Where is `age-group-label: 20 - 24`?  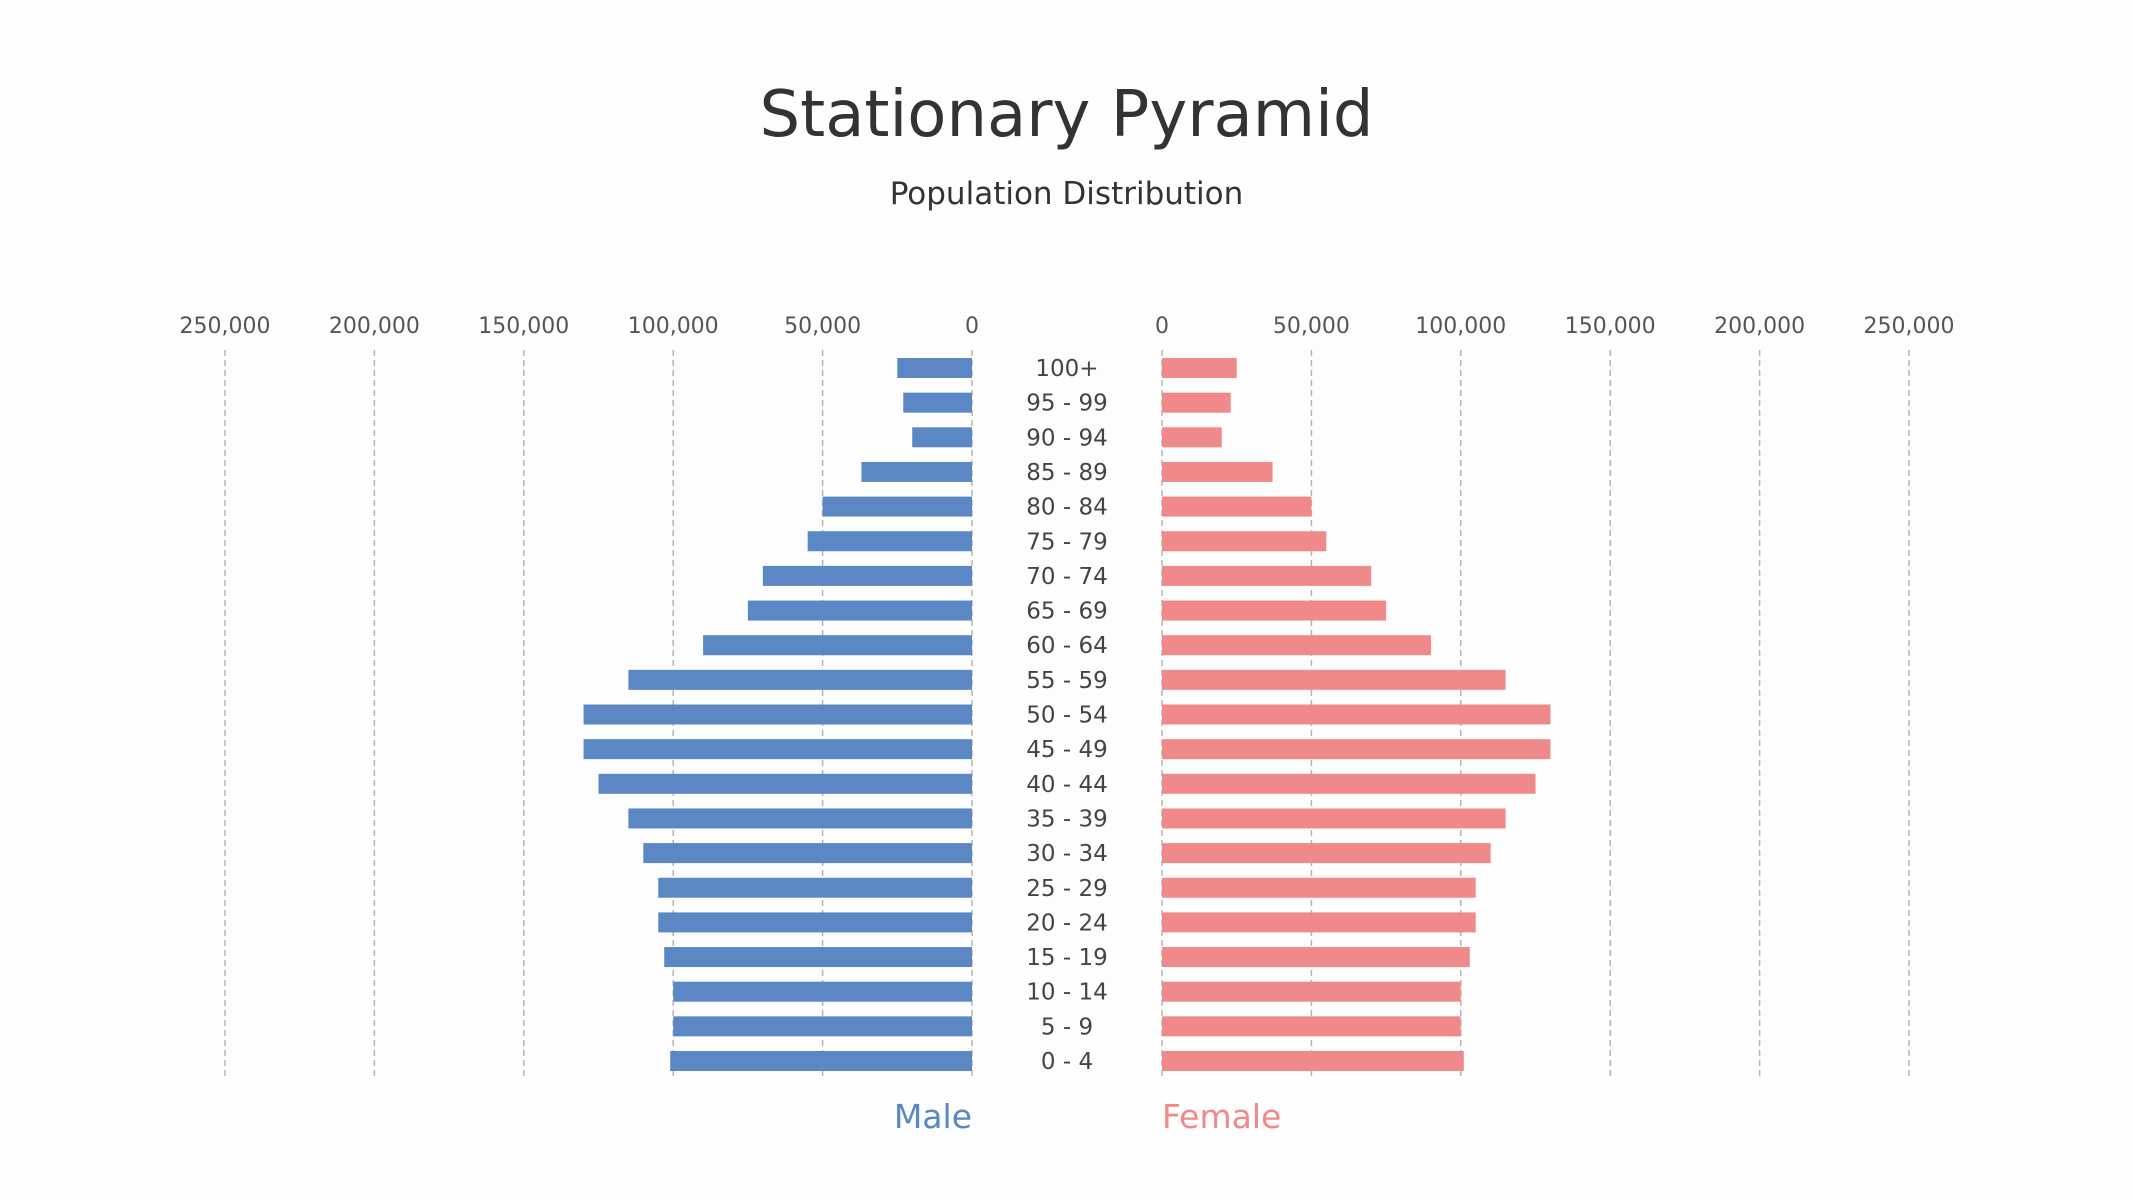 age-group-label: 20 - 24 is located at coordinates (1066, 923).